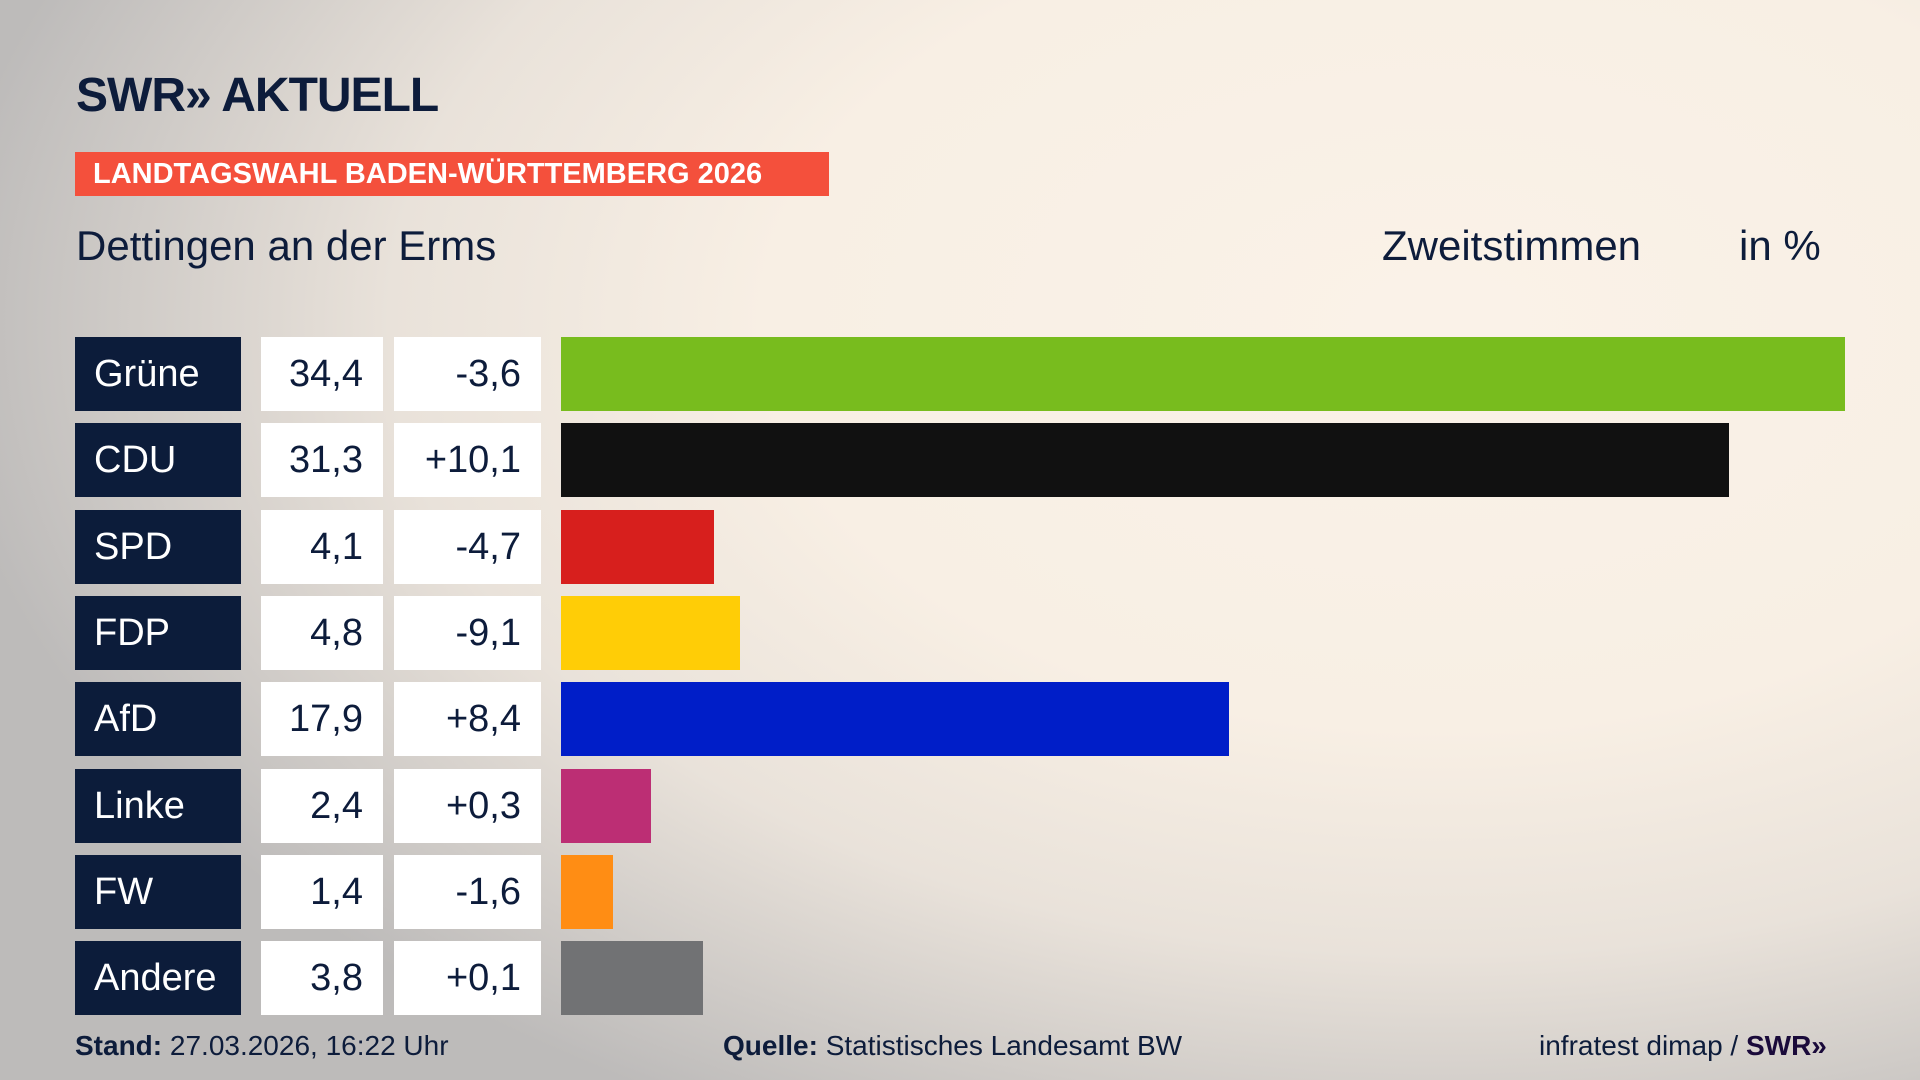  I want to click on party-label: FDP, so click(158, 632).